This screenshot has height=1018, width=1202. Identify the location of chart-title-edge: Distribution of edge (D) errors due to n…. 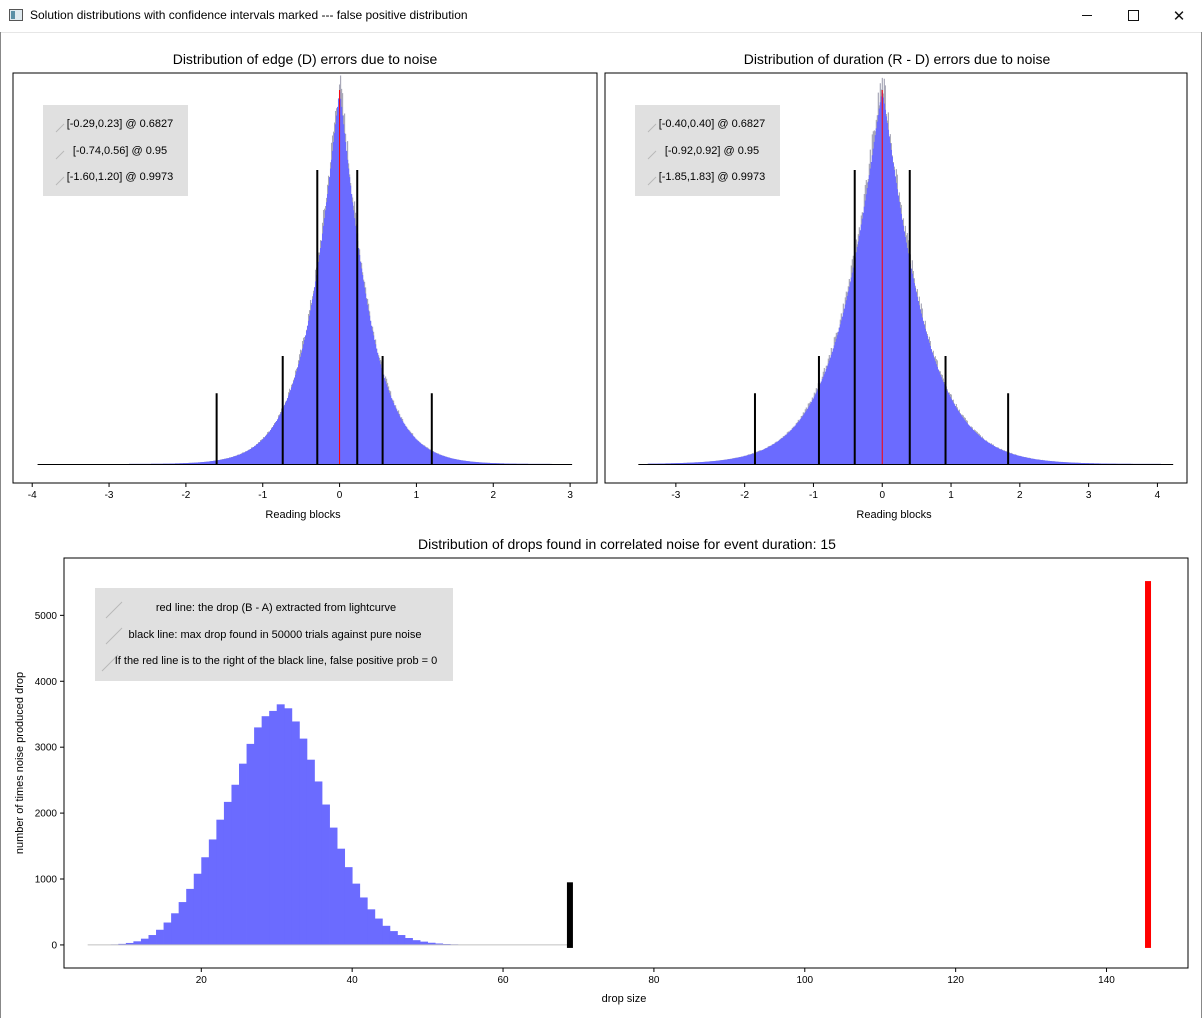
(305, 59).